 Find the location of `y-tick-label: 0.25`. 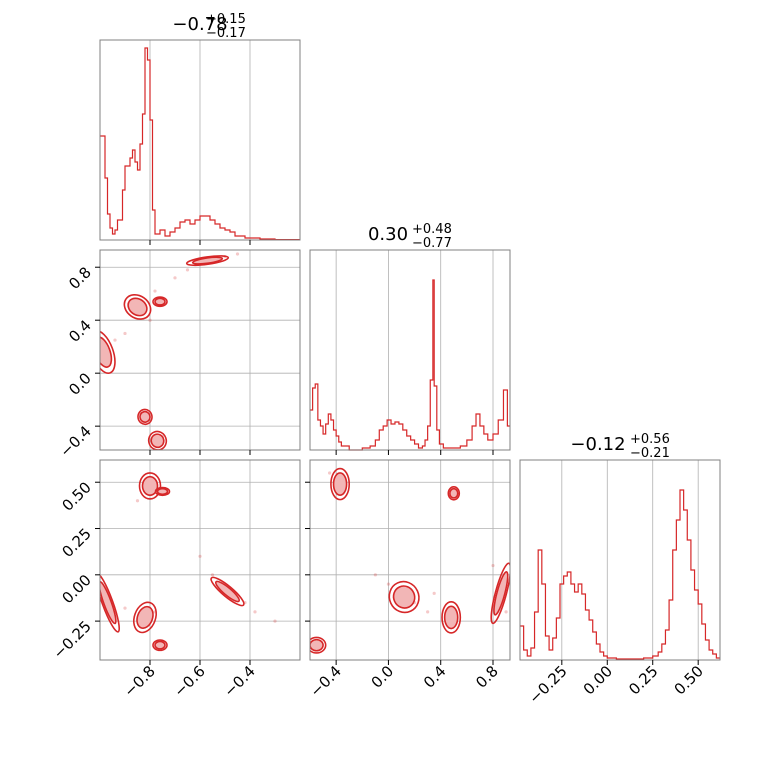

y-tick-label: 0.25 is located at coordinates (76, 543).